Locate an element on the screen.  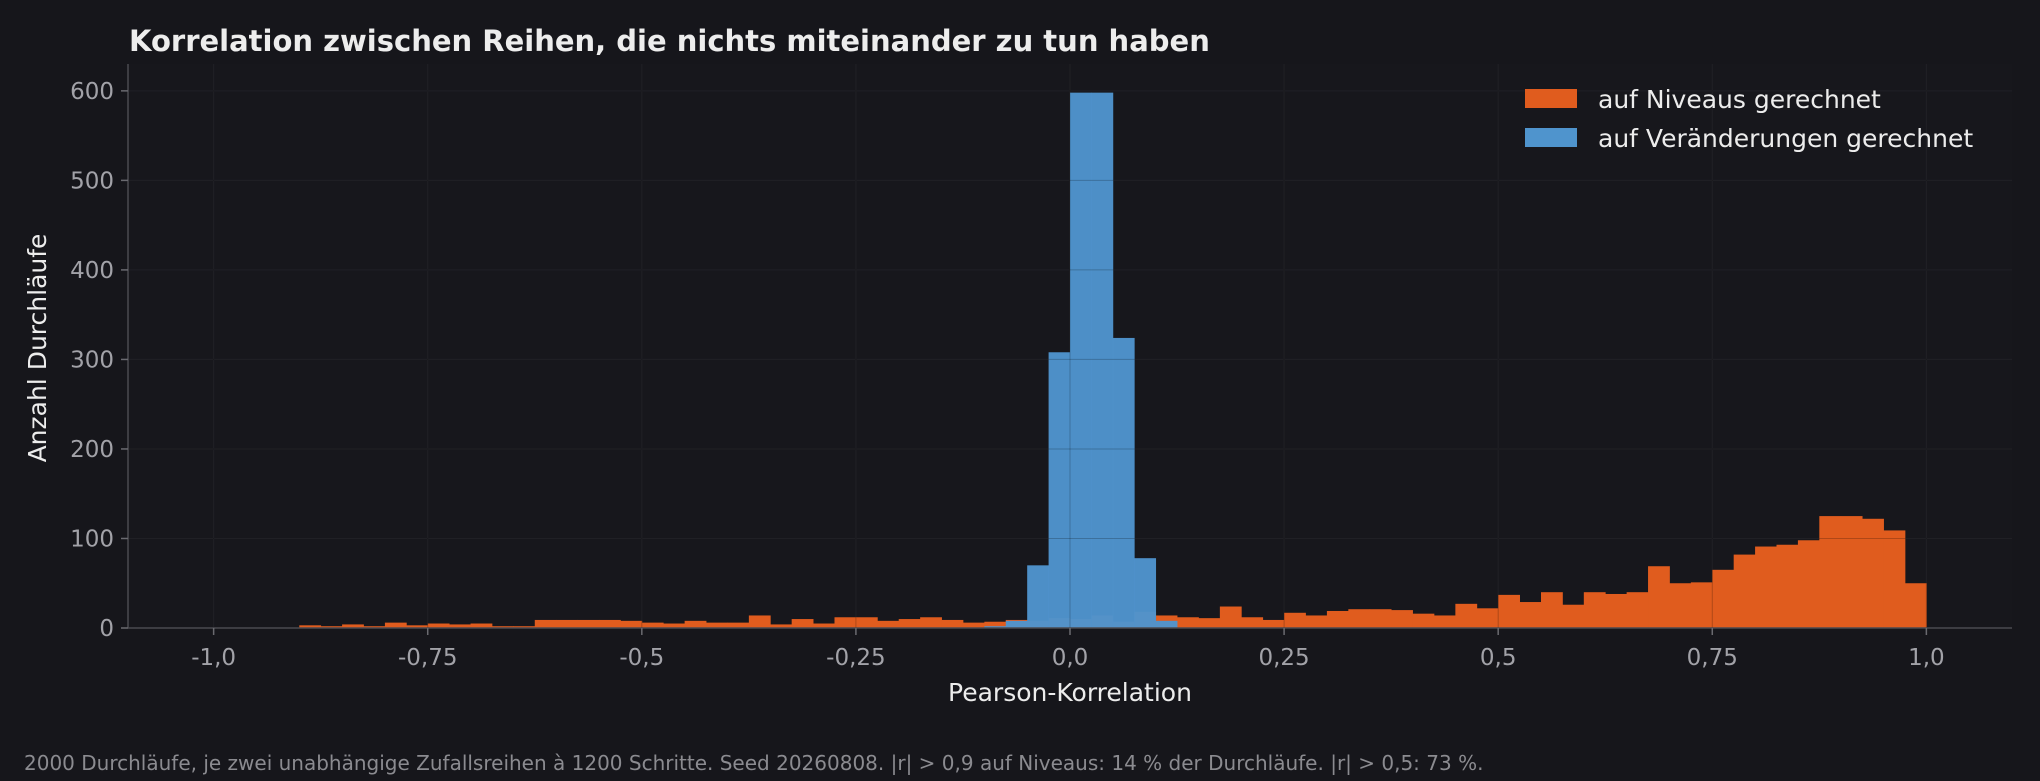
y-tick-label: 500 is located at coordinates (92, 181).